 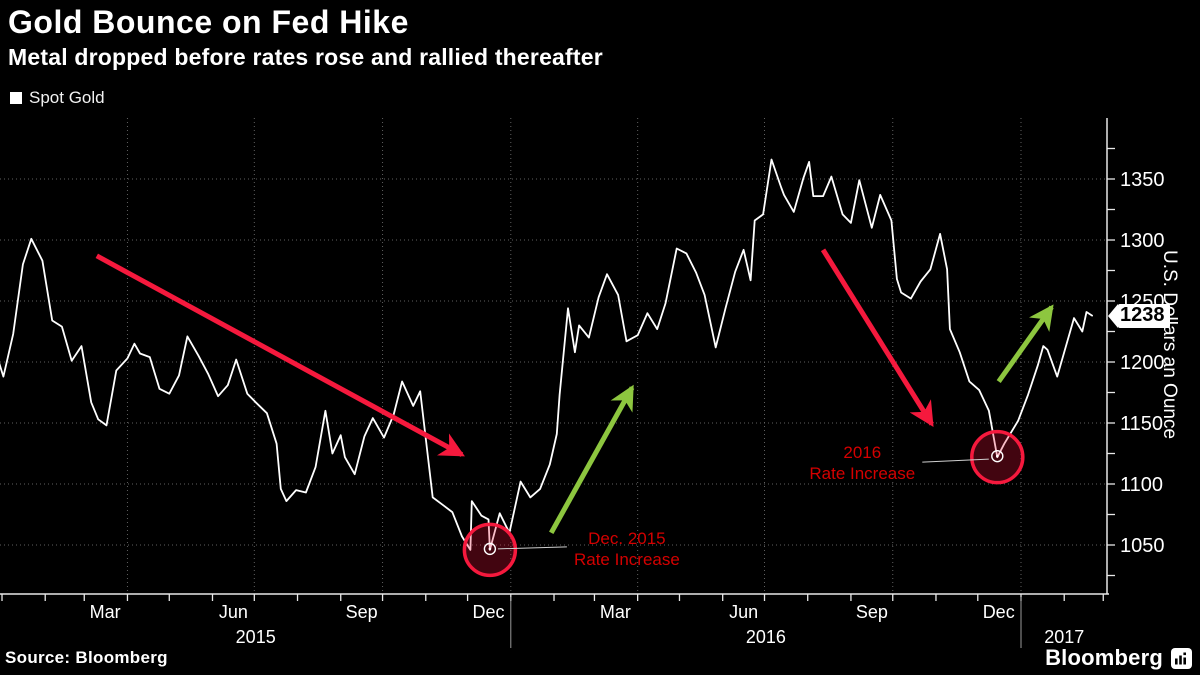 What do you see at coordinates (67, 97) in the screenshot?
I see `legend-label: Spot Gold` at bounding box center [67, 97].